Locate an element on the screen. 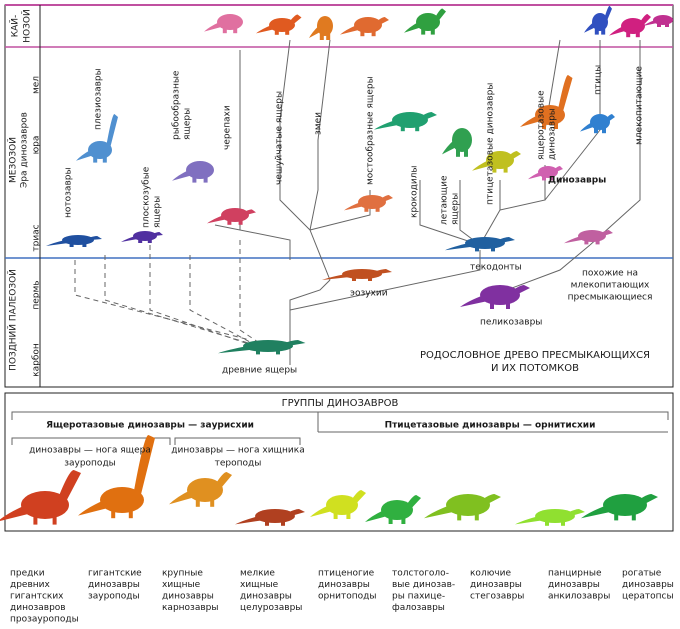 Image resolution: width=680 pixels, height=629 pixels. tree-label: млекопитающие is located at coordinates (640, 105).